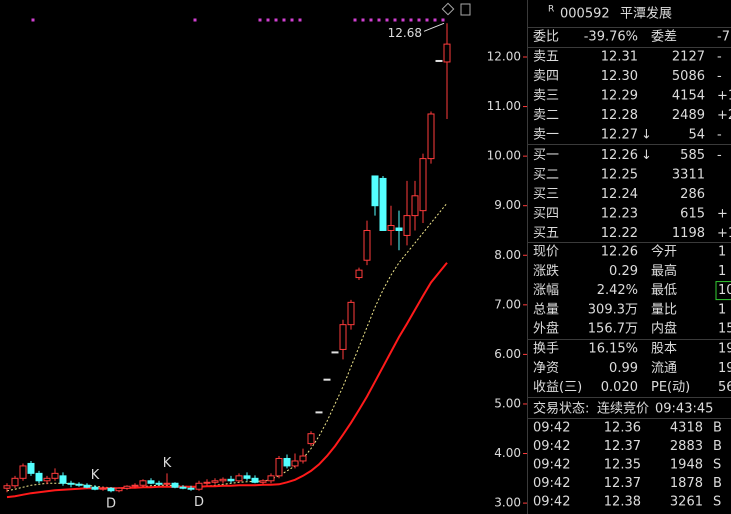 This screenshot has height=514, width=731. Describe the element at coordinates (724, 387) in the screenshot. I see `stat-value: 56` at that location.